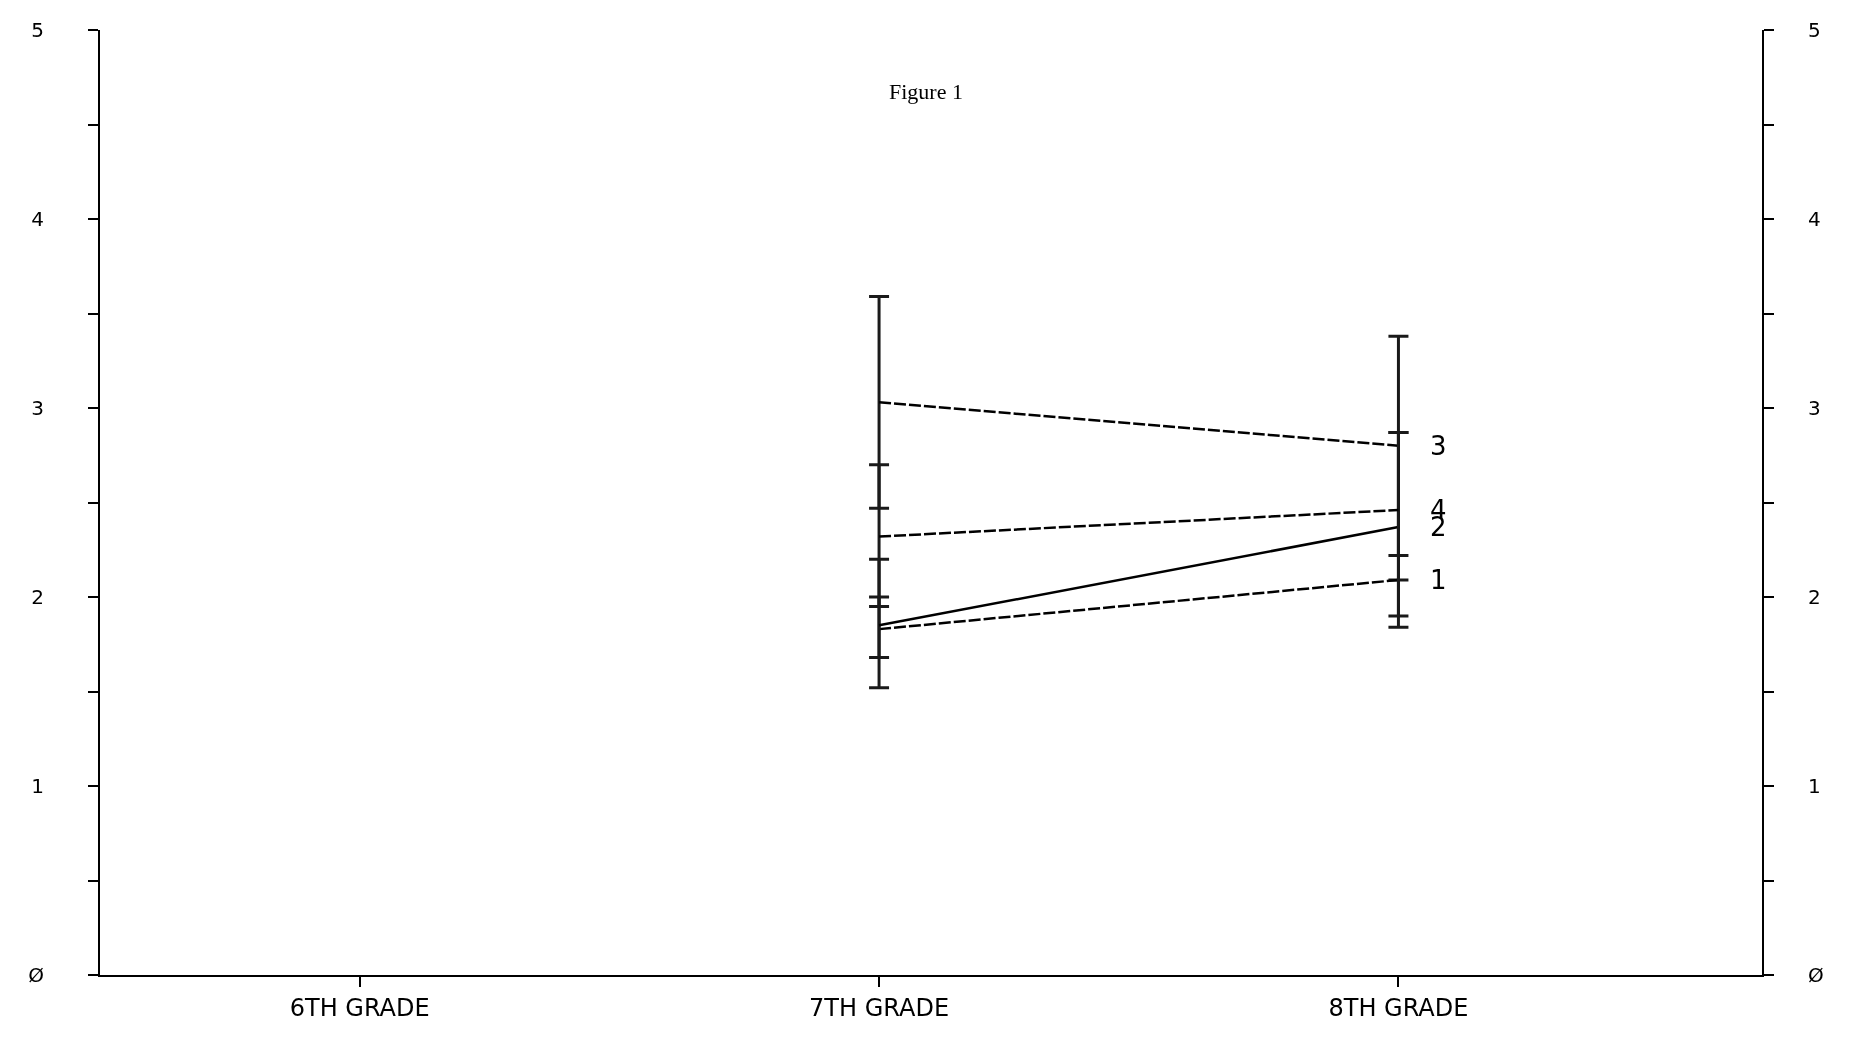  What do you see at coordinates (1816, 975) in the screenshot?
I see `y2-tick-label: Ø` at bounding box center [1816, 975].